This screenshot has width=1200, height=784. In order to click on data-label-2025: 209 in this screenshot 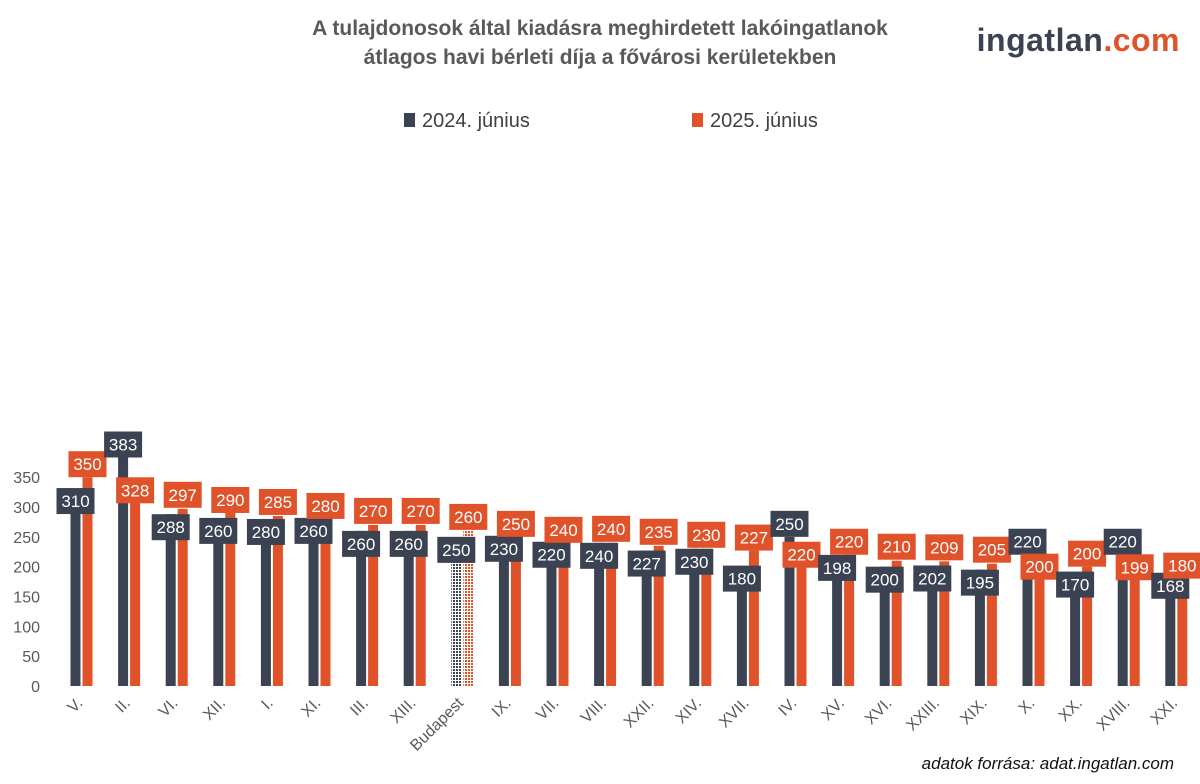, I will do `click(944, 547)`.